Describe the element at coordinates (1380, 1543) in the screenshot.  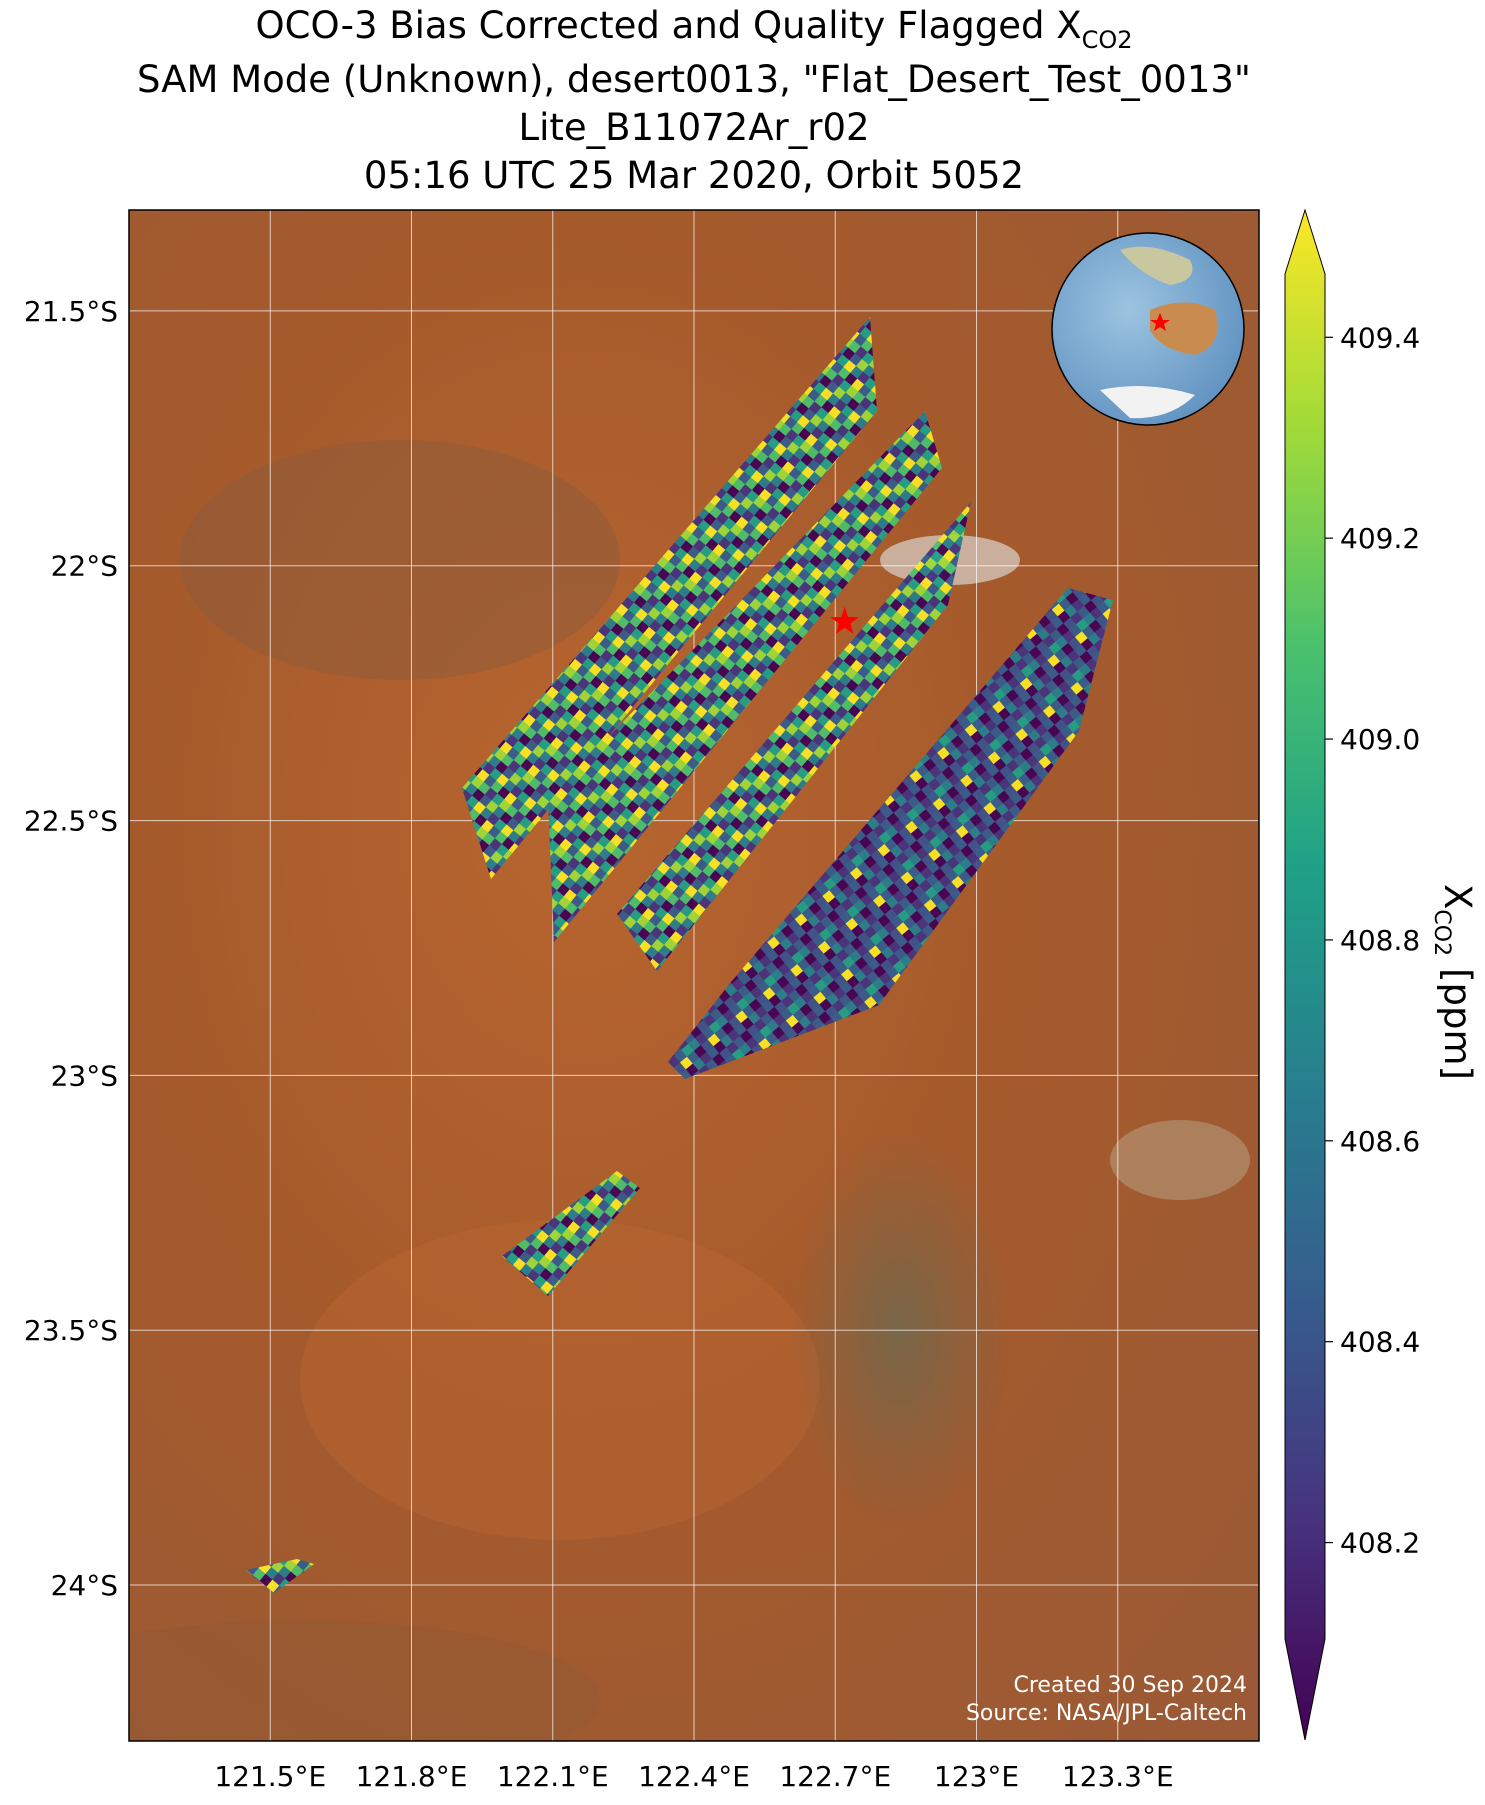
I see `colorbar-tick-label: 408.2` at that location.